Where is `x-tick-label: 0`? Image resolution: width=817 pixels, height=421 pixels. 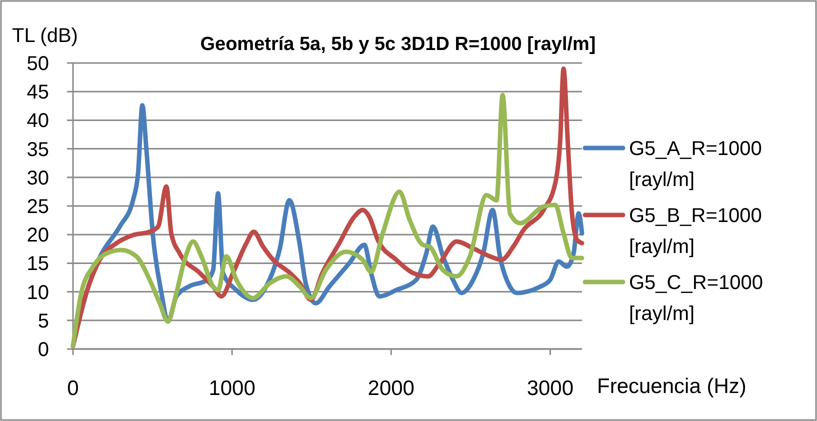 x-tick-label: 0 is located at coordinates (73, 388).